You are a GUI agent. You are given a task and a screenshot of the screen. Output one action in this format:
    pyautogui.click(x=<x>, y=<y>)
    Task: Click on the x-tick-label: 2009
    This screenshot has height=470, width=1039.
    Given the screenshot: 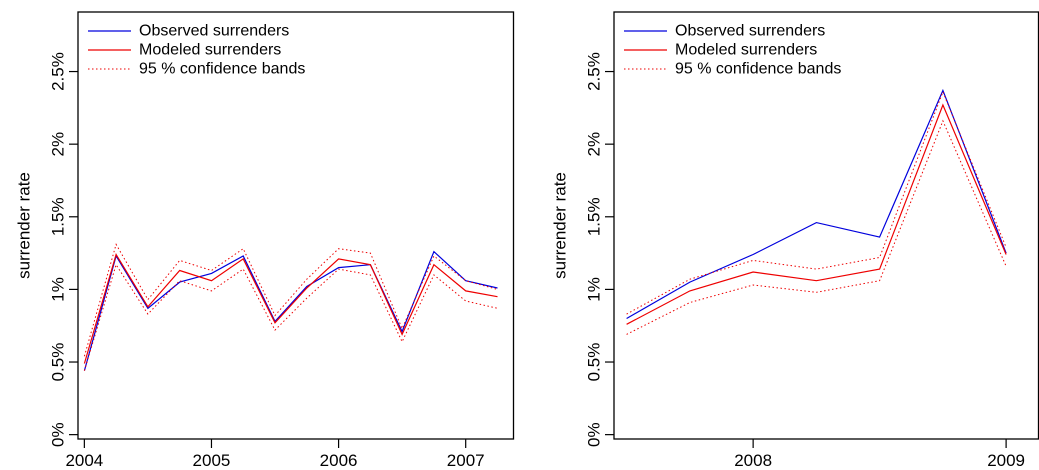 What is the action you would take?
    pyautogui.click(x=1006, y=460)
    